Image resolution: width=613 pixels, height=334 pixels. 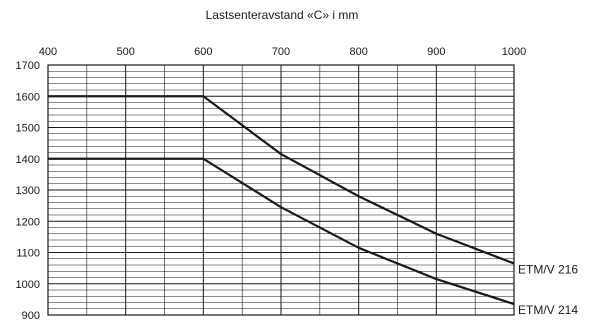 What do you see at coordinates (548, 310) in the screenshot?
I see `series-label: ETM/V 214` at bounding box center [548, 310].